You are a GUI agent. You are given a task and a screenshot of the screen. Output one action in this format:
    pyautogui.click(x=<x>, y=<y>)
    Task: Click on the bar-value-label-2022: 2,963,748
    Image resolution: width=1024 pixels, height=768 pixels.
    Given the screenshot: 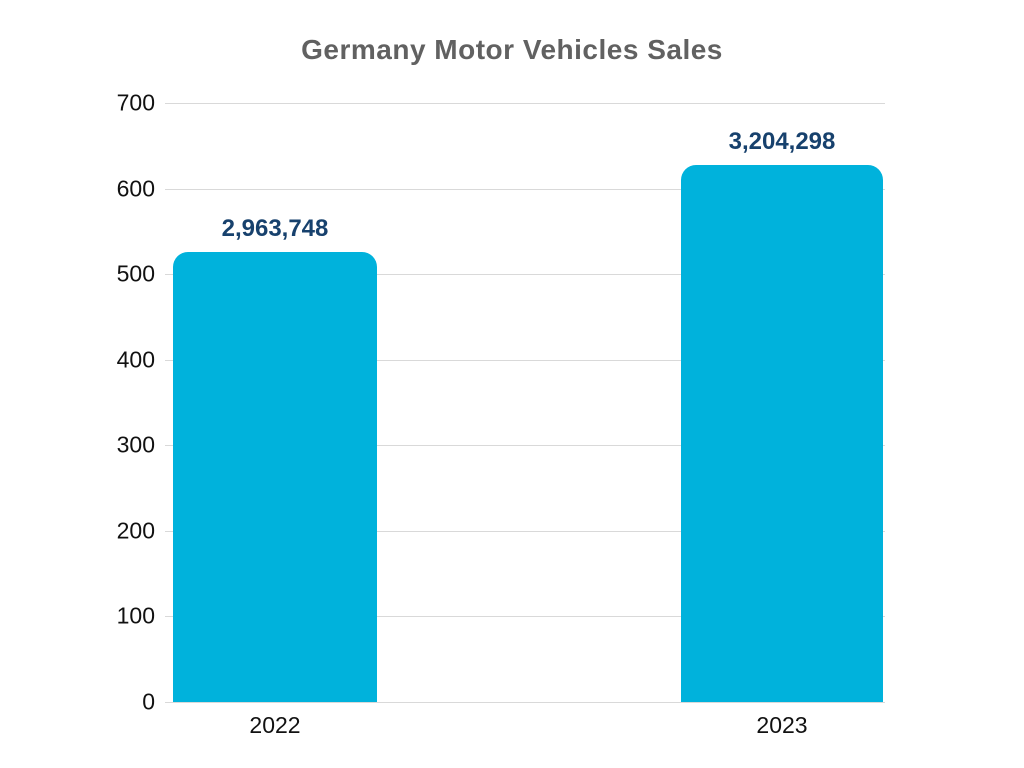 What is the action you would take?
    pyautogui.click(x=275, y=228)
    